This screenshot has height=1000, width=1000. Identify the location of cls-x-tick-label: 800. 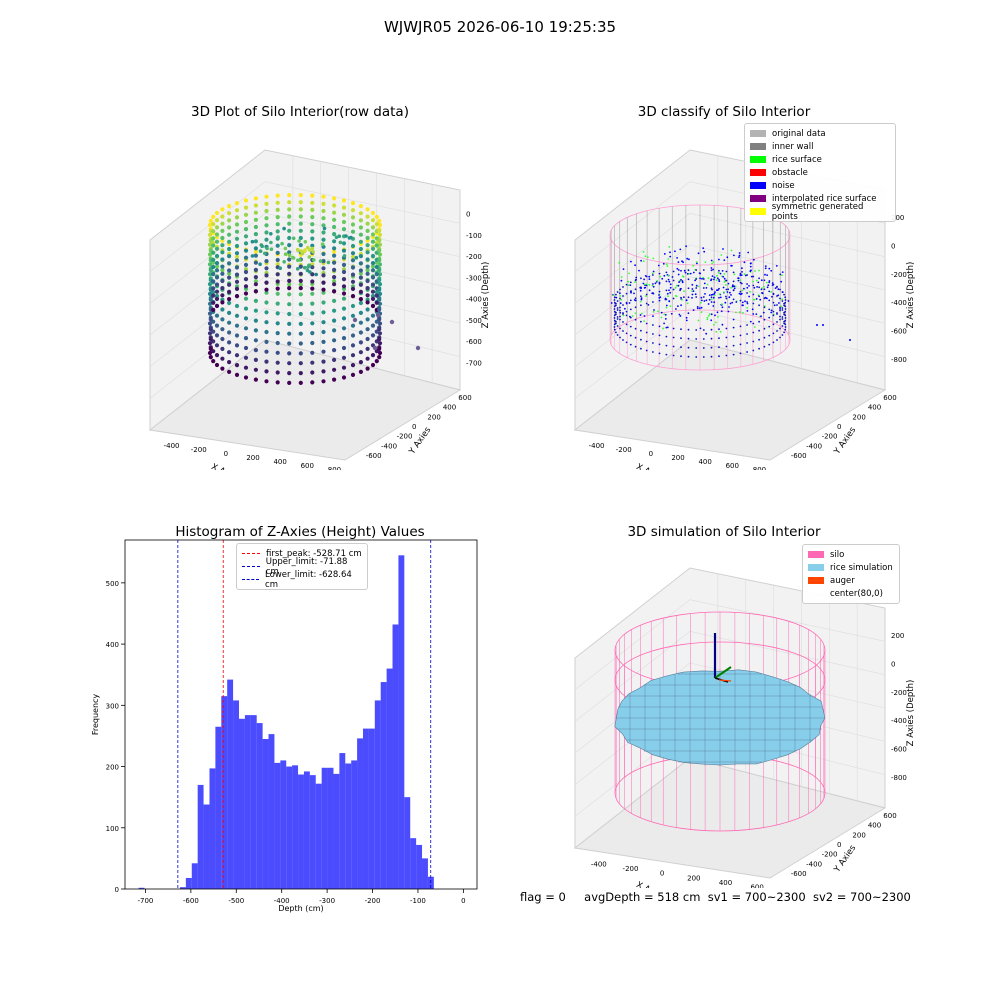
(759, 468).